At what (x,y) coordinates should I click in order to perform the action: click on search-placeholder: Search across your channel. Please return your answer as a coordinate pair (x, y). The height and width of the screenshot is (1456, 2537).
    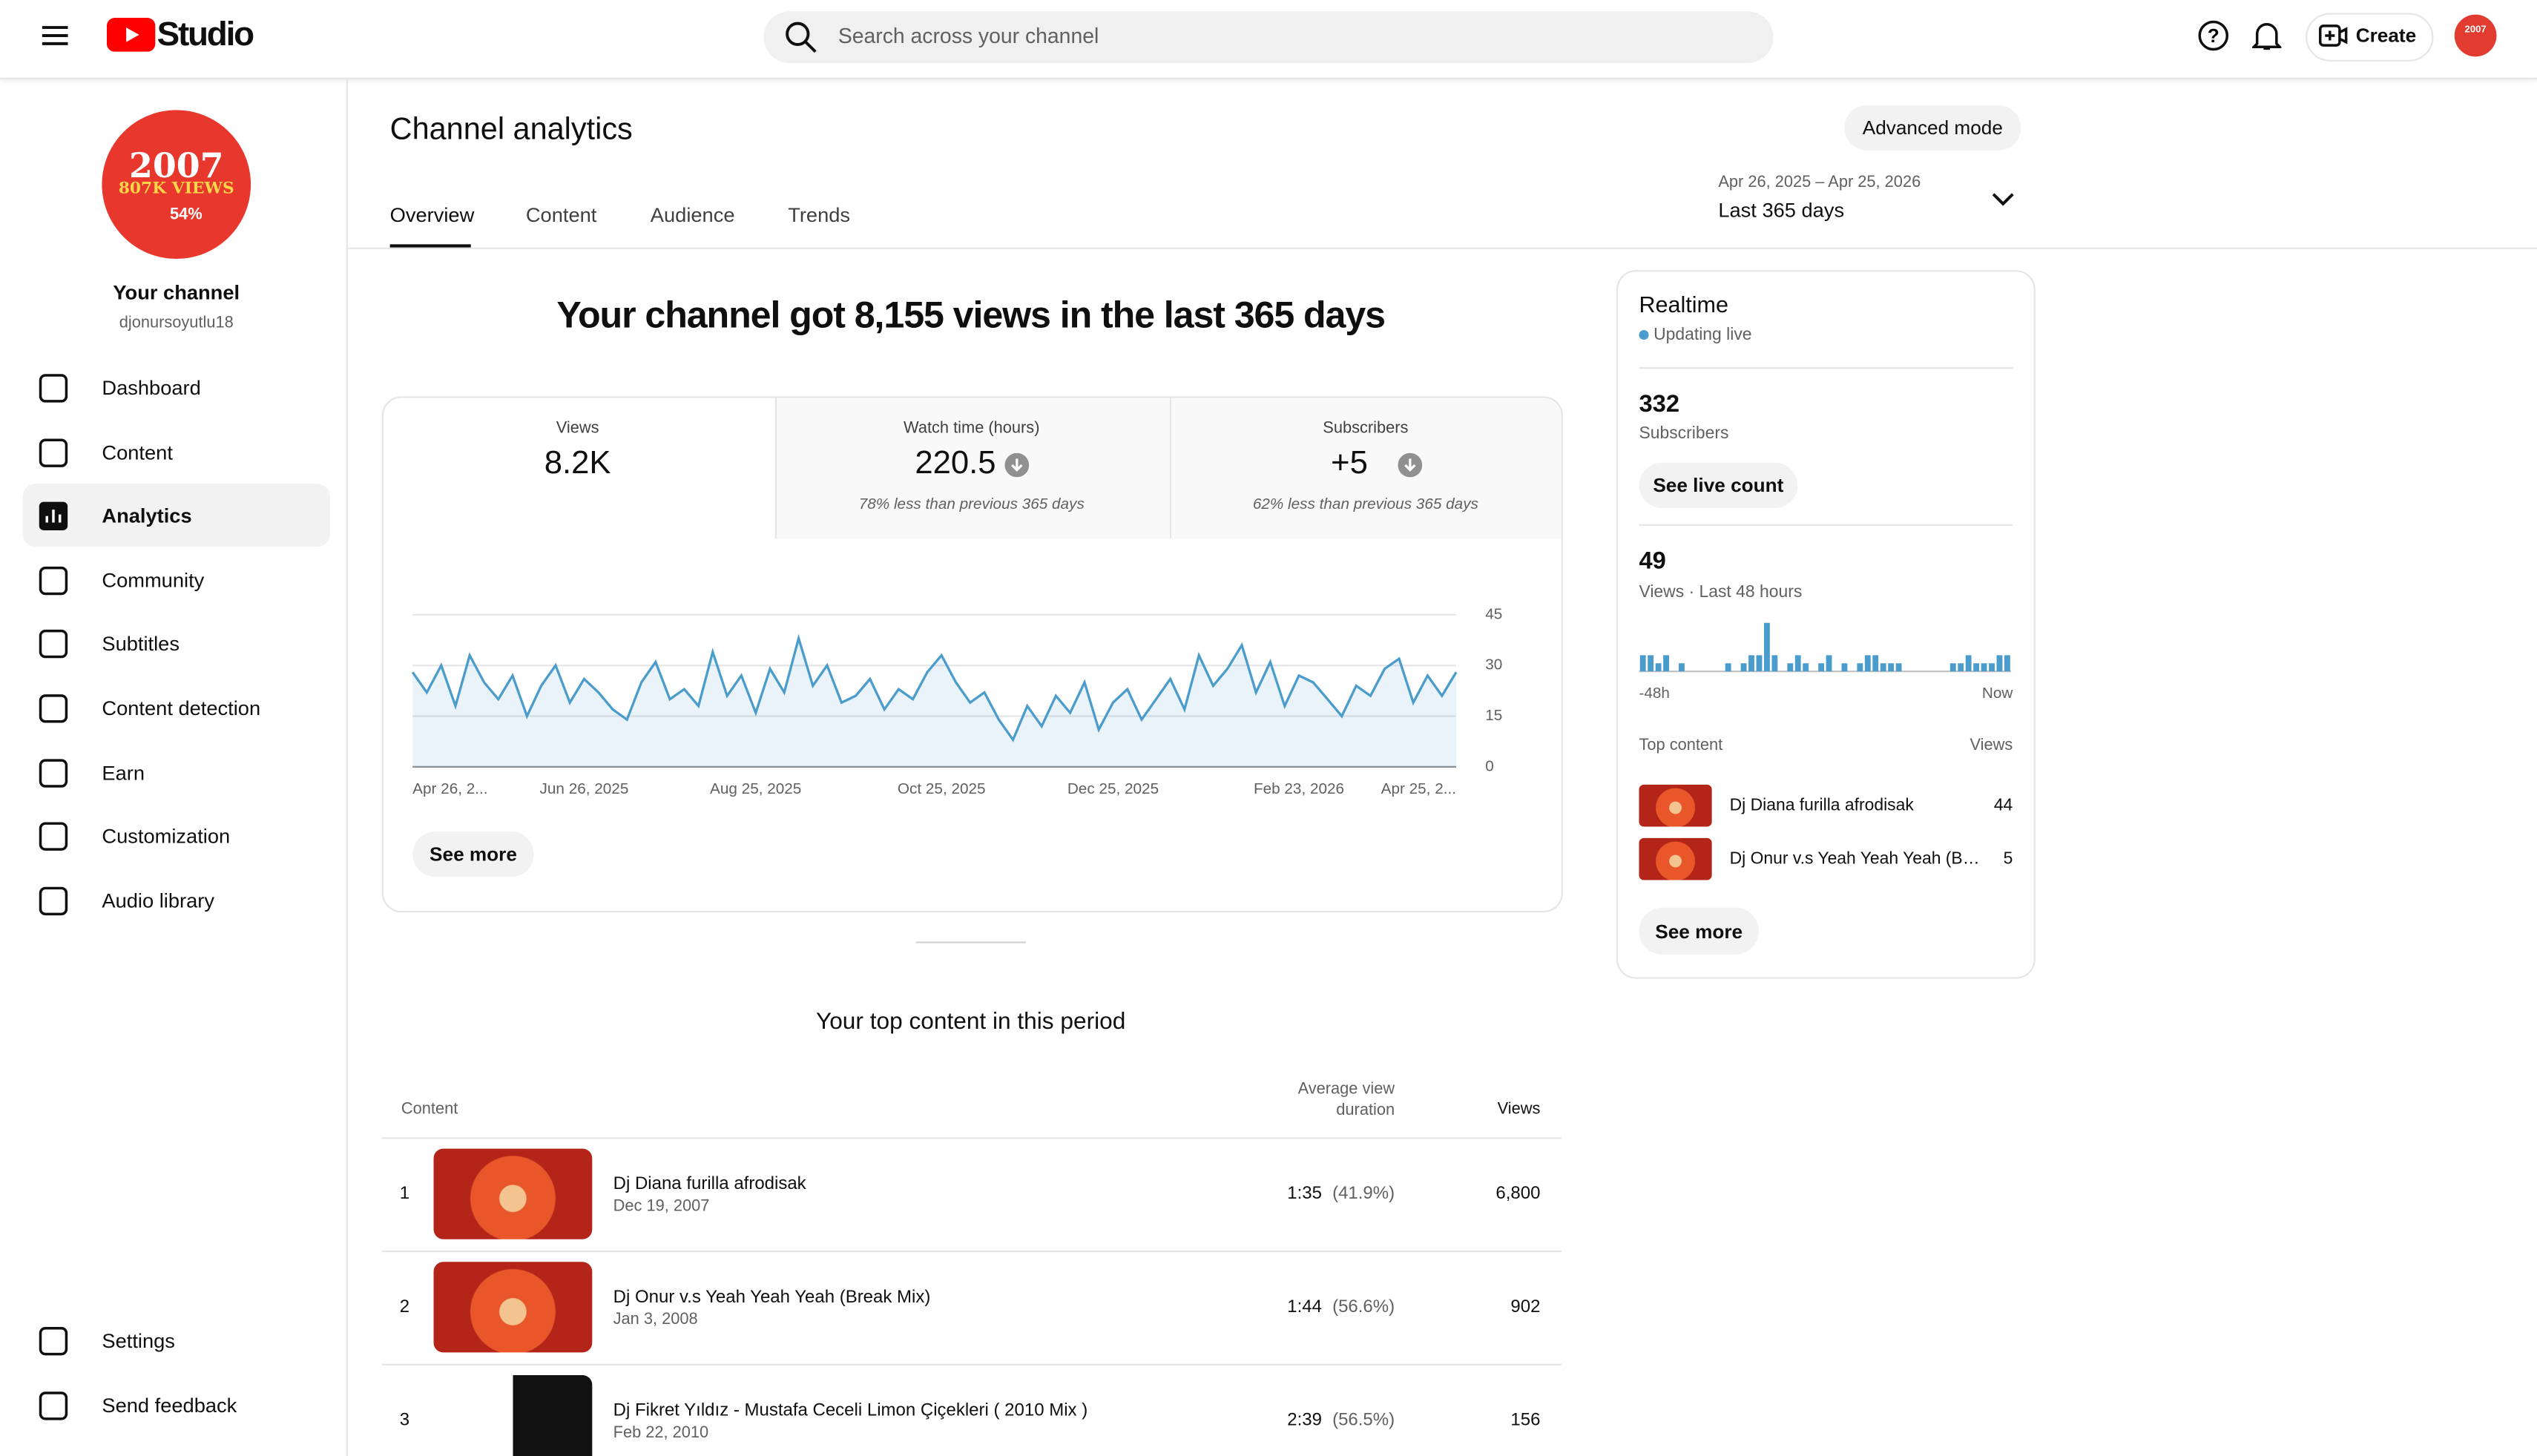
    Looking at the image, I should click on (969, 35).